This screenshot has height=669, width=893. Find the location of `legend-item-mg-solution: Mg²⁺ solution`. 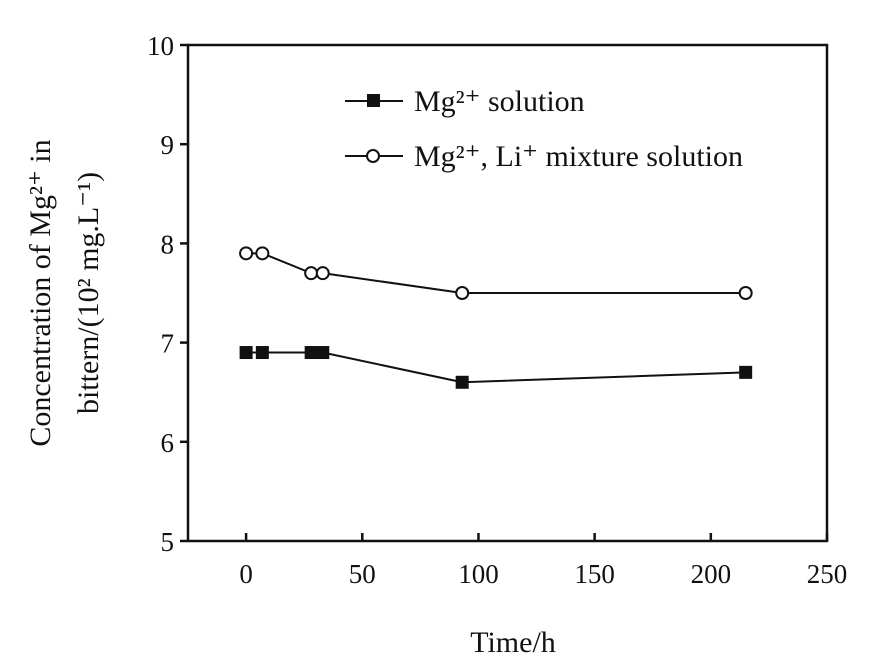

legend-item-mg-solution: Mg²⁺ solution is located at coordinates (465, 101).